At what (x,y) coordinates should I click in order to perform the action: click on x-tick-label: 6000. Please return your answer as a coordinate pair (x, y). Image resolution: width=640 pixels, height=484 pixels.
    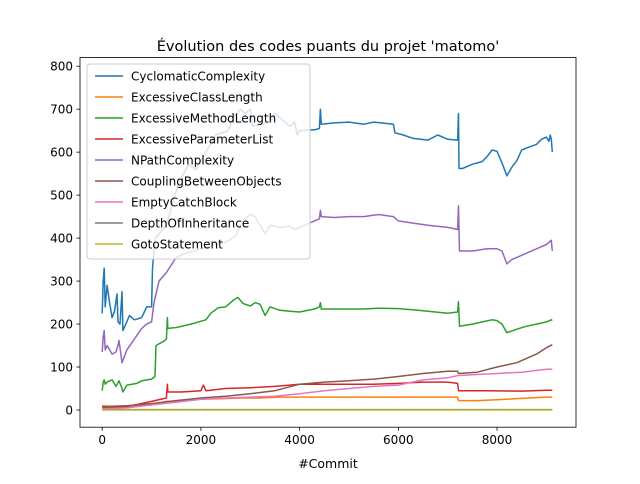
    Looking at the image, I should click on (398, 440).